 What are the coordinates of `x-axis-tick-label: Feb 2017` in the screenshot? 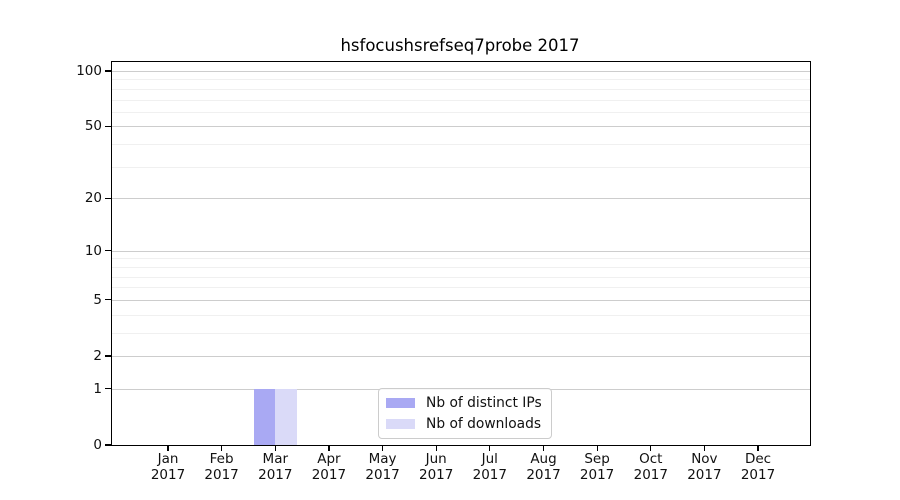 It's located at (221, 467).